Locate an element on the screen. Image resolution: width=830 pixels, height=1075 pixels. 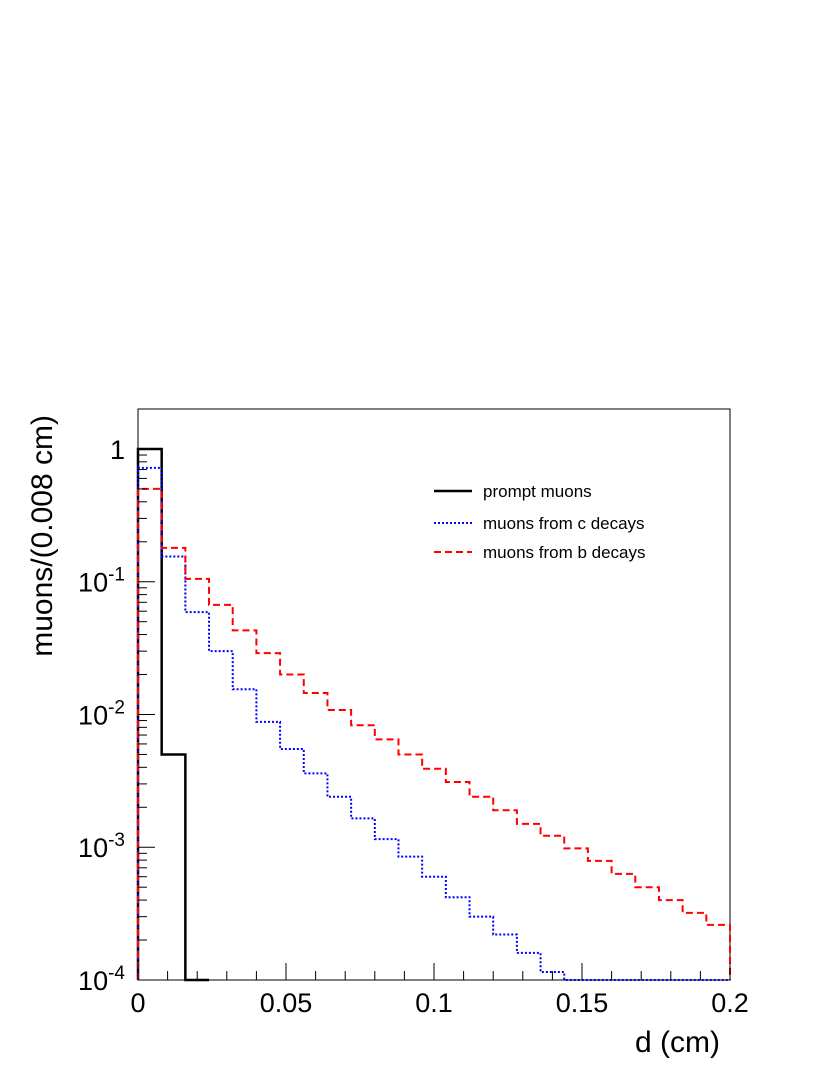
x-tick-label: 0.05 is located at coordinates (286, 1003).